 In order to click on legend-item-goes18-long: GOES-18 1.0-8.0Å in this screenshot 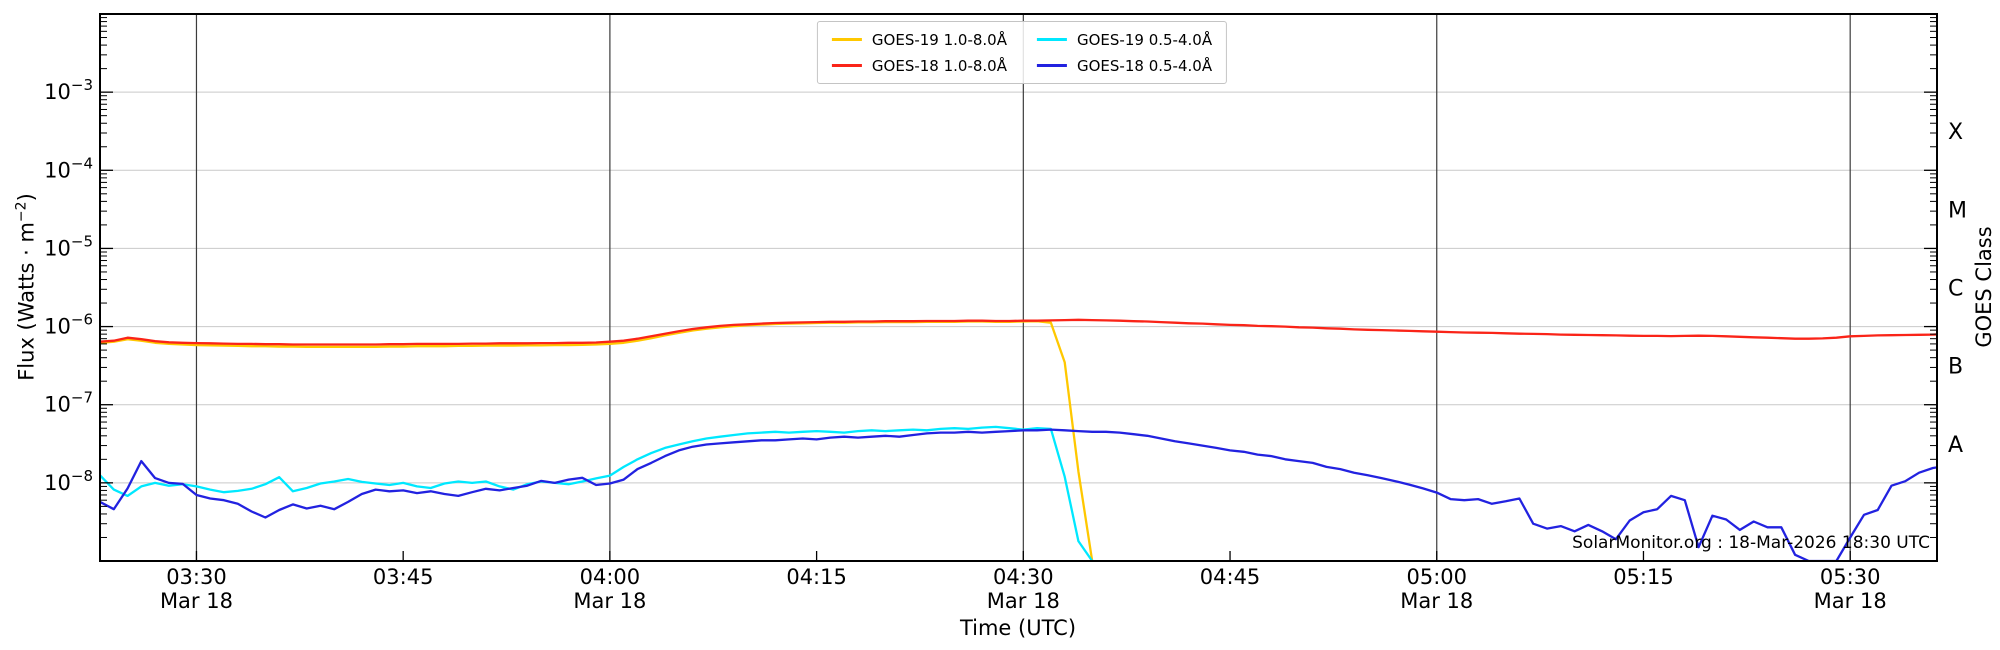, I will do `click(919, 65)`.